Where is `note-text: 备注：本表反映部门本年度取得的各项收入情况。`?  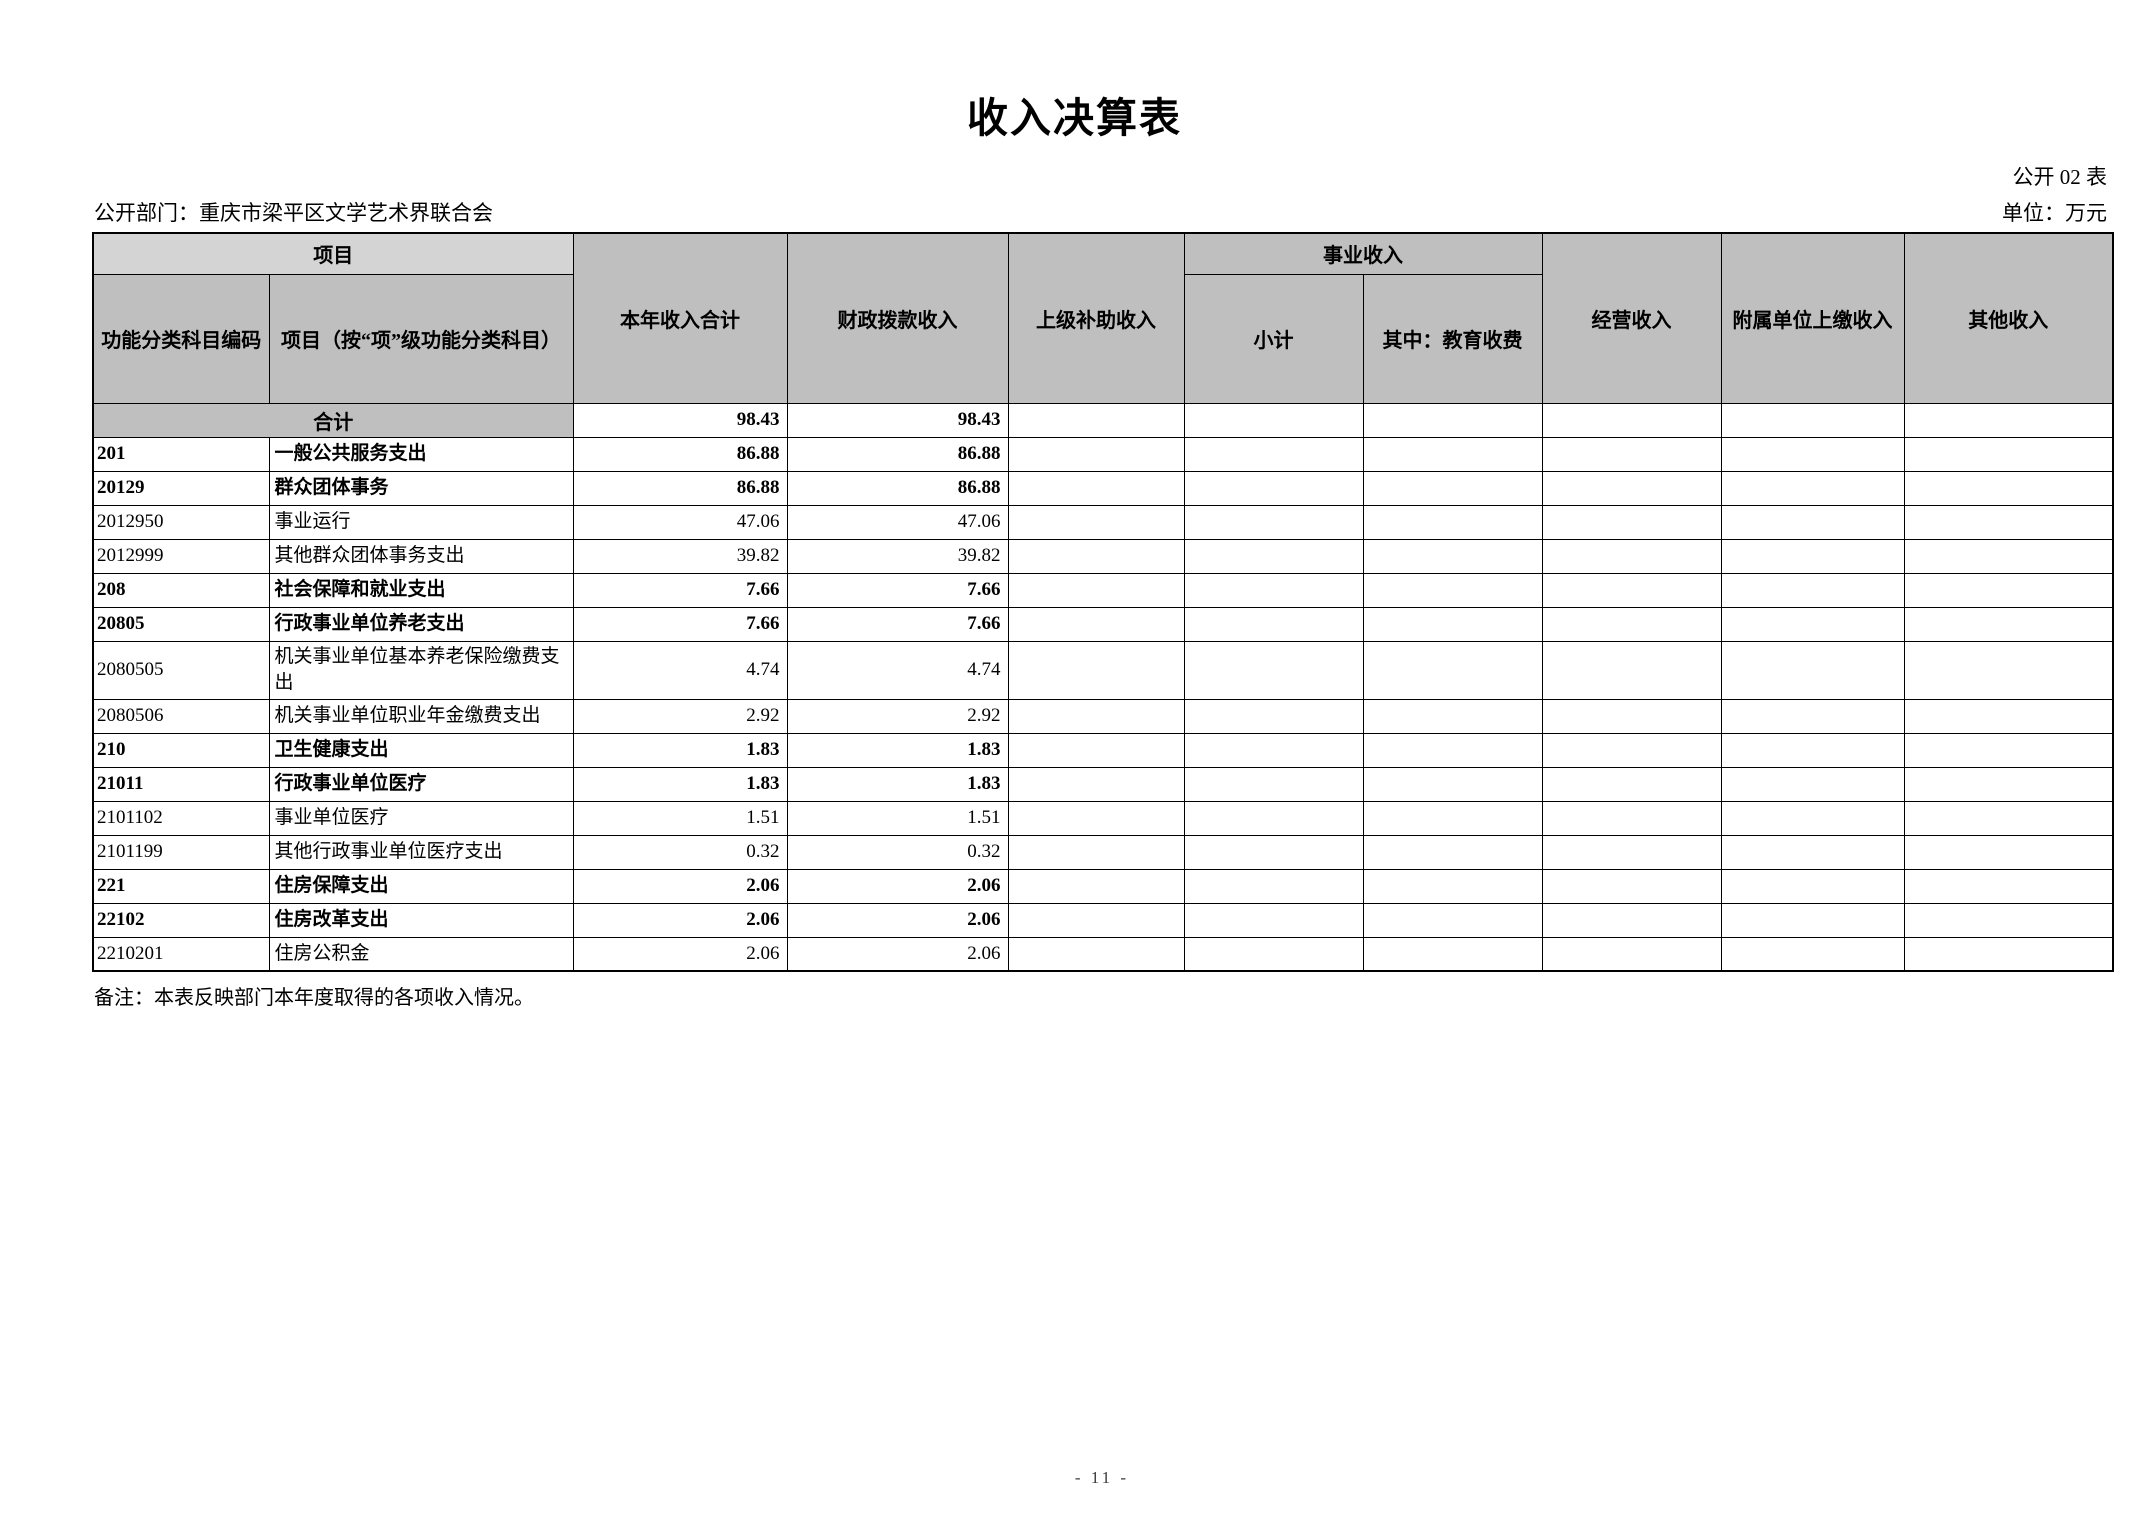
note-text: 备注：本表反映部门本年度取得的各项收入情况。 is located at coordinates (314, 998).